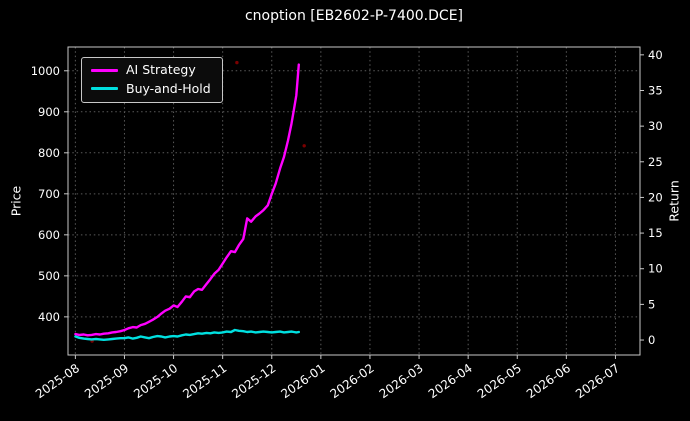  I want to click on ai-strategy-line-swatch, so click(104, 70).